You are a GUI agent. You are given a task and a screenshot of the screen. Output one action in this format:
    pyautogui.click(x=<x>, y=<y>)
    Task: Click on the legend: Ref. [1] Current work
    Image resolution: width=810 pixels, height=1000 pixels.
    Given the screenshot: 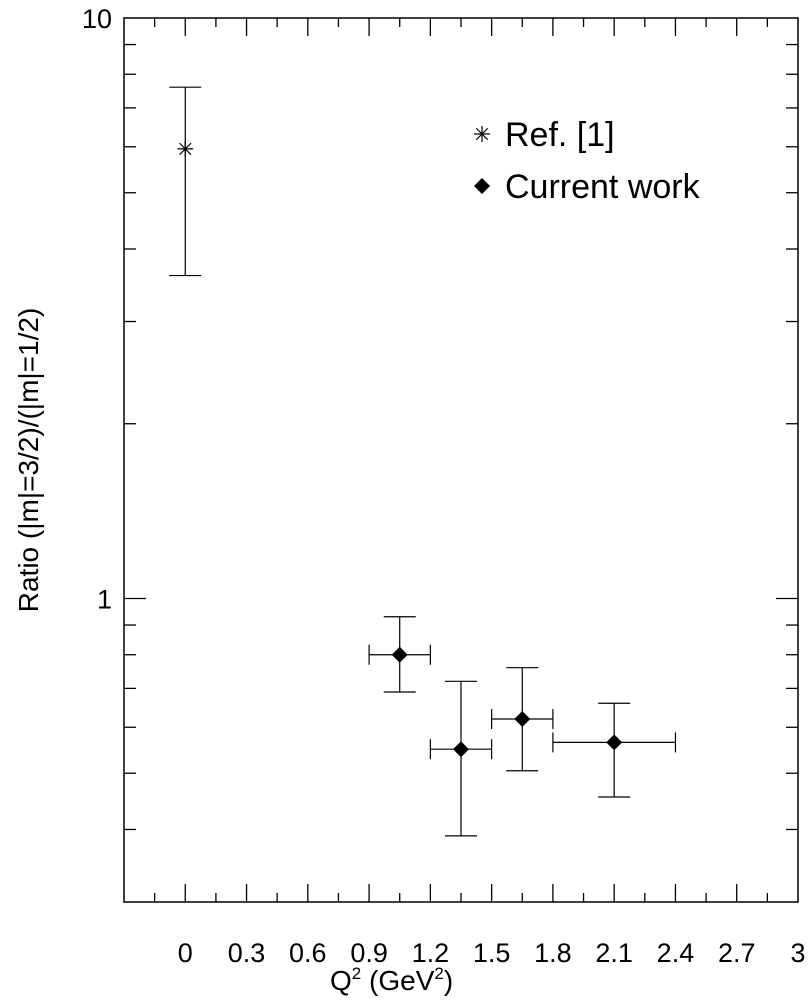 What is the action you would take?
    pyautogui.click(x=587, y=161)
    